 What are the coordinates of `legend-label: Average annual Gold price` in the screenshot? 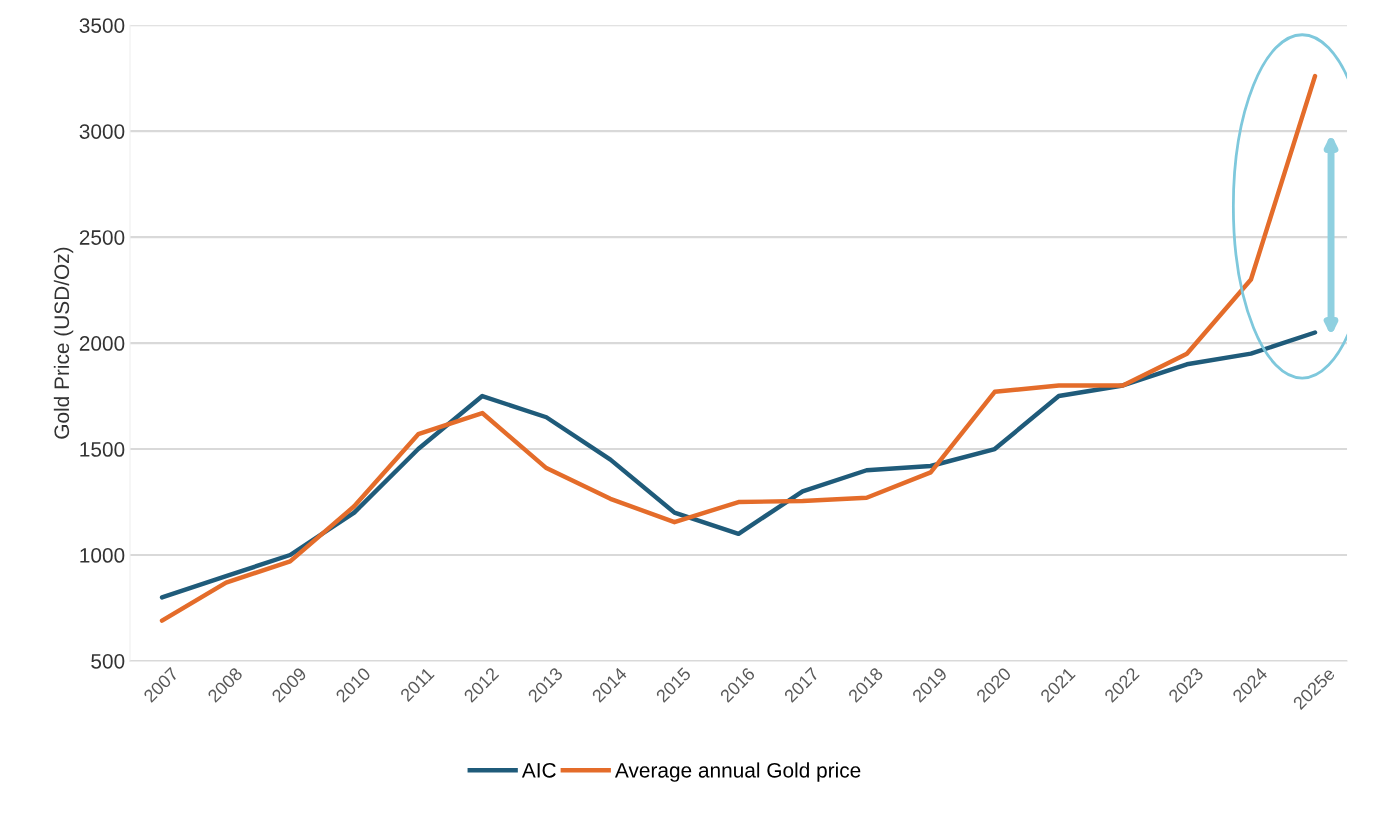 It's located at (737, 772).